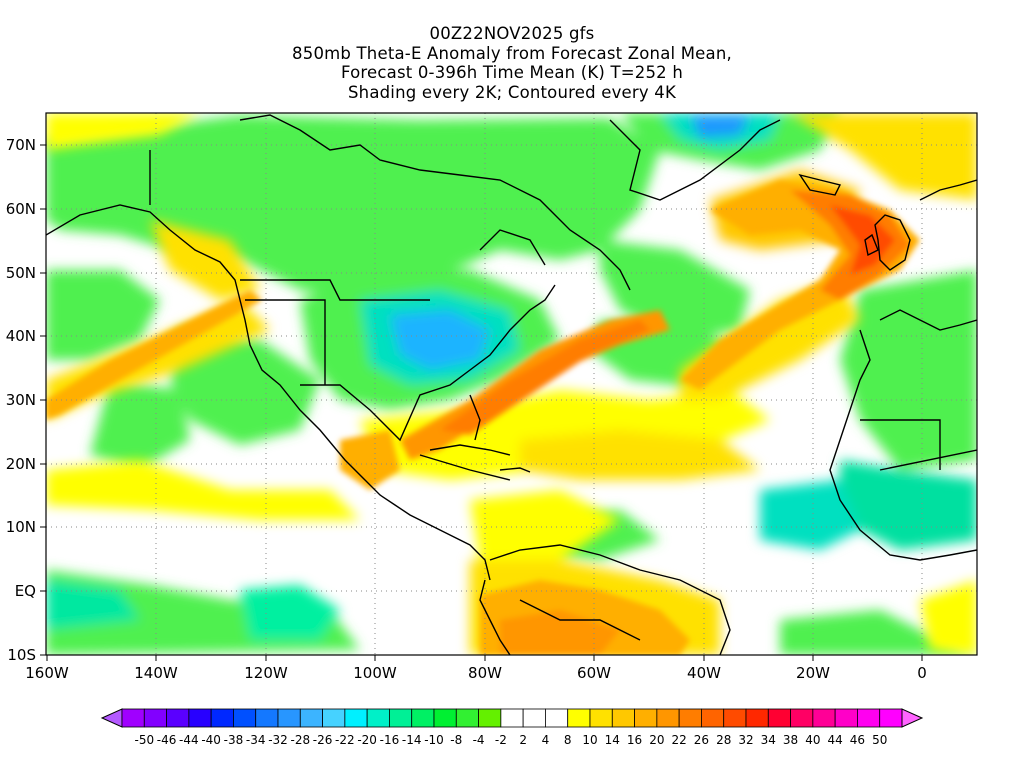 The height and width of the screenshot is (768, 1024). I want to click on colorbar-label: 2, so click(523, 740).